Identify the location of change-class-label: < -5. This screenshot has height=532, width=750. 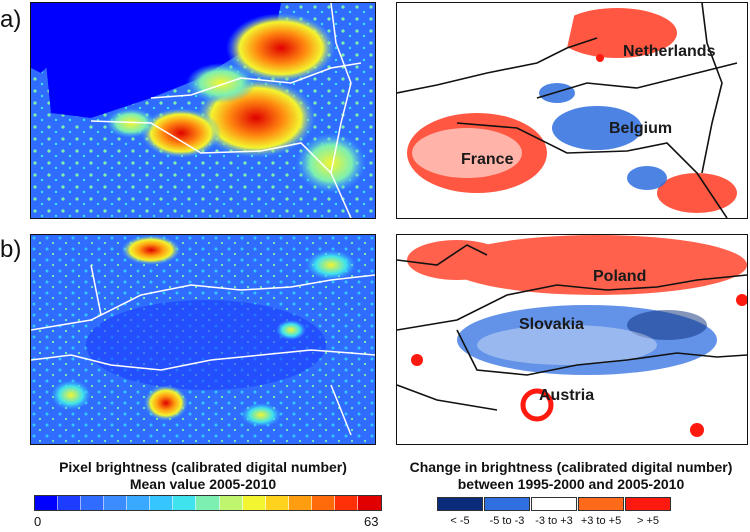
(460, 521).